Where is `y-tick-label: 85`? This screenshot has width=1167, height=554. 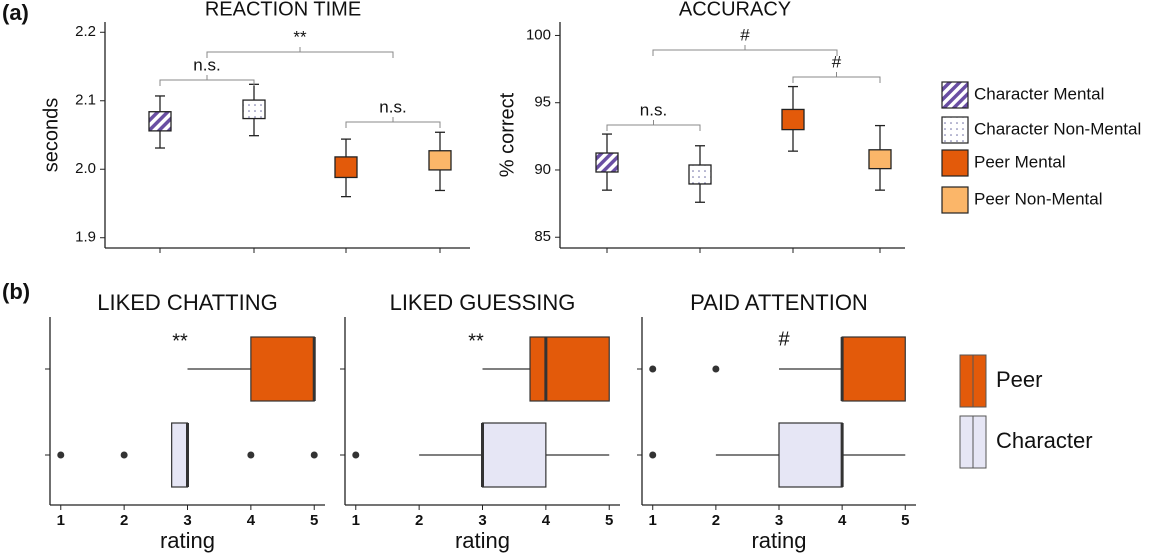
y-tick-label: 85 is located at coordinates (542, 236).